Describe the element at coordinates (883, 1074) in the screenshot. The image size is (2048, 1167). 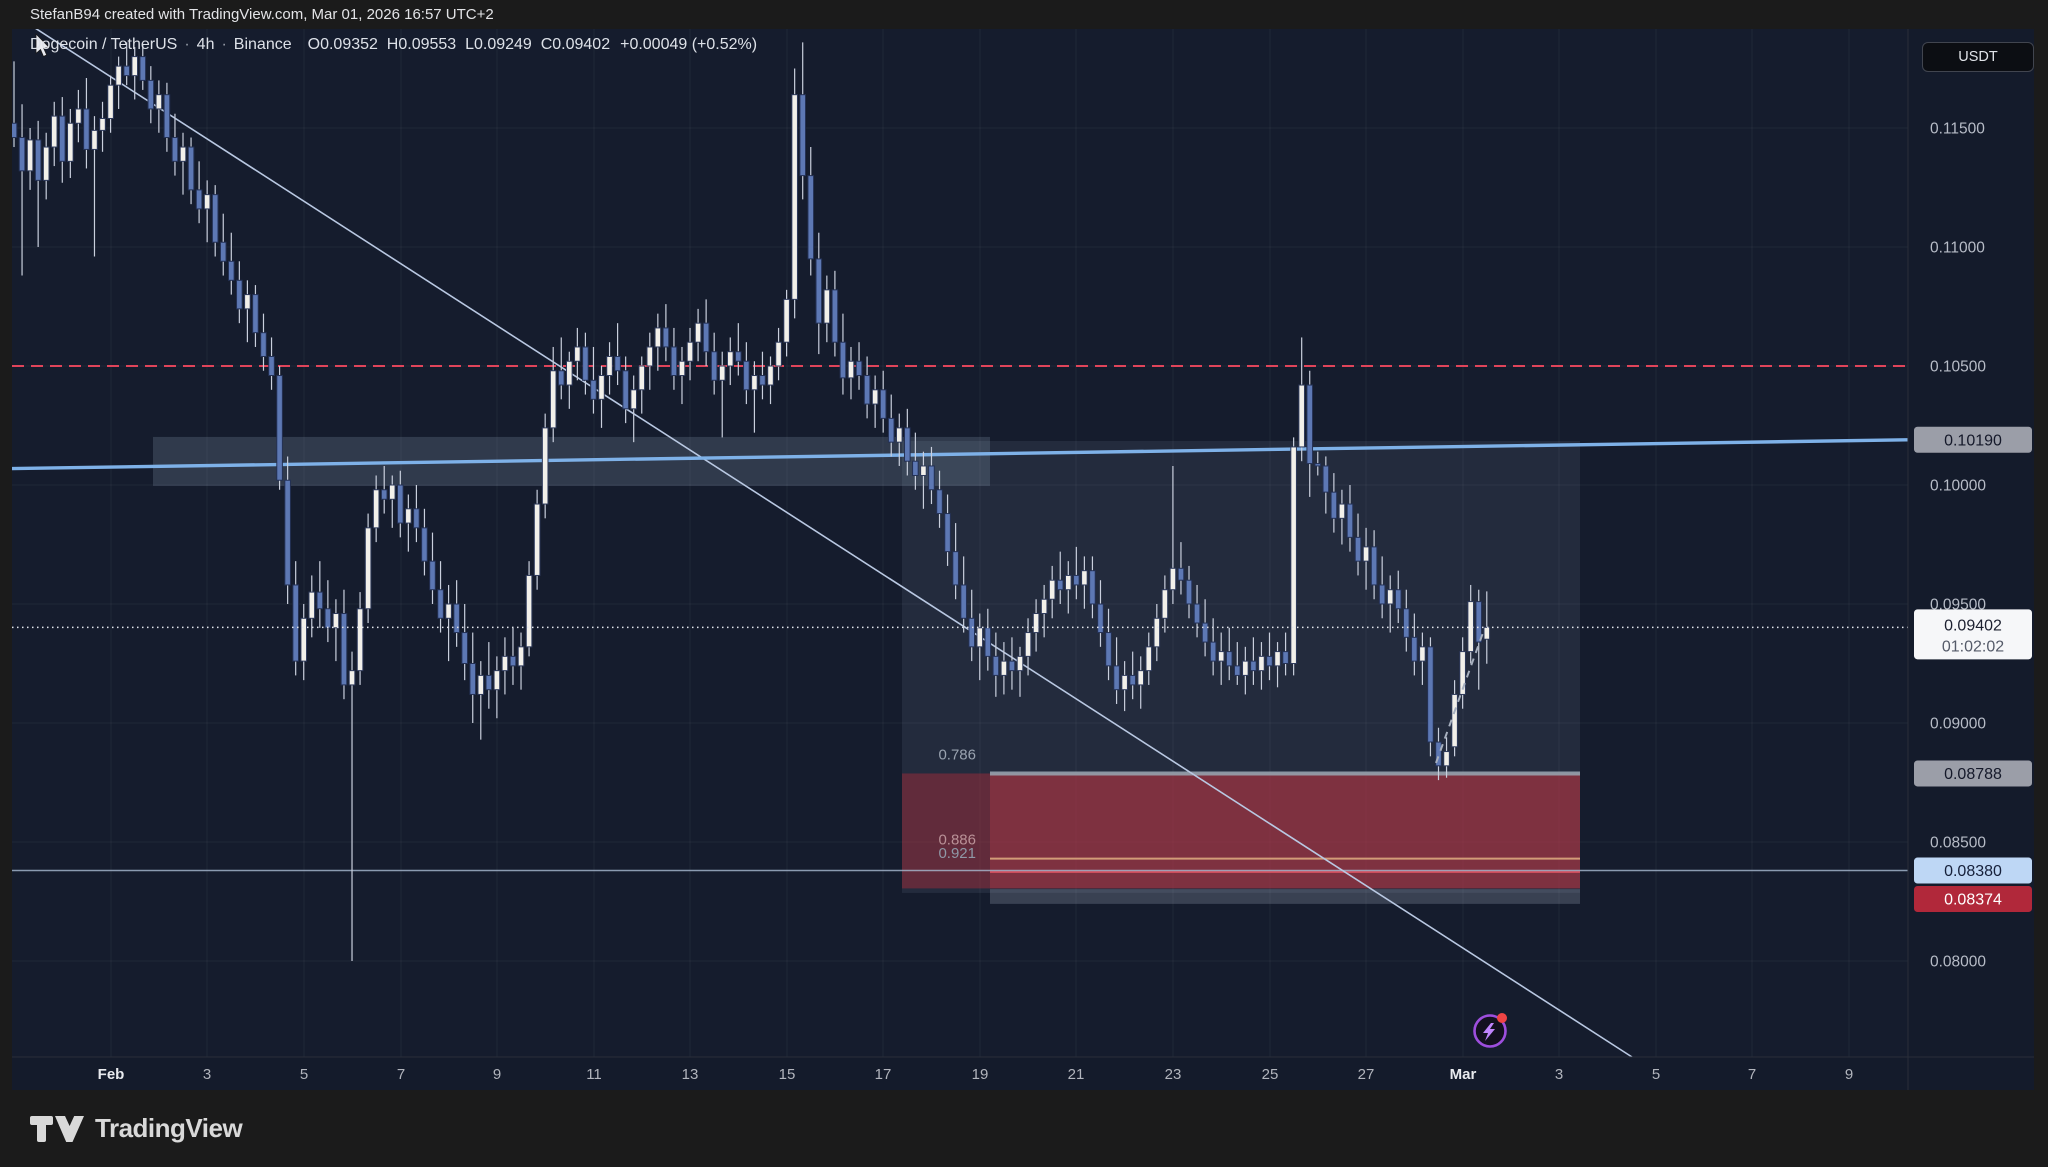
I see `time-tick-label: 17` at that location.